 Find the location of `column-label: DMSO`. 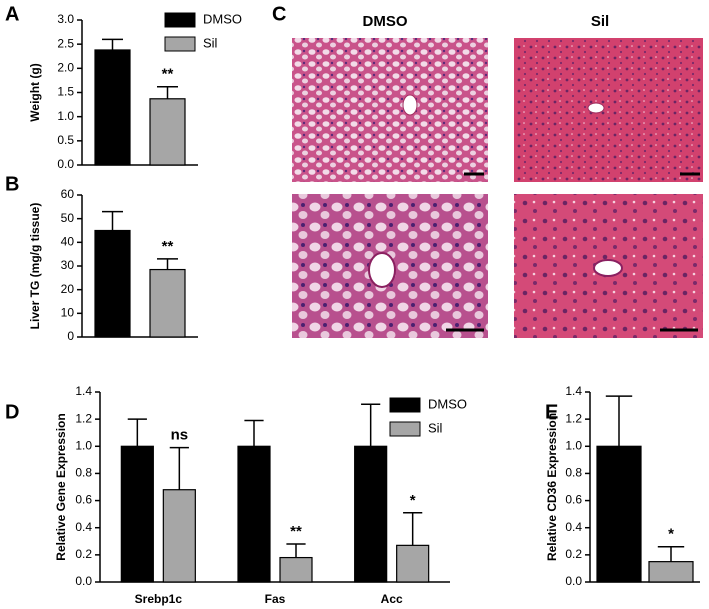

column-label: DMSO is located at coordinates (385, 21).